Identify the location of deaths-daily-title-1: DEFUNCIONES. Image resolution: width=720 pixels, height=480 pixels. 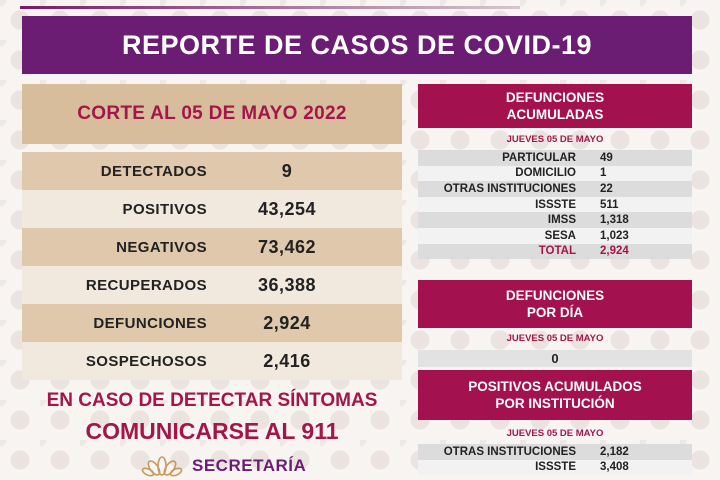
(555, 295).